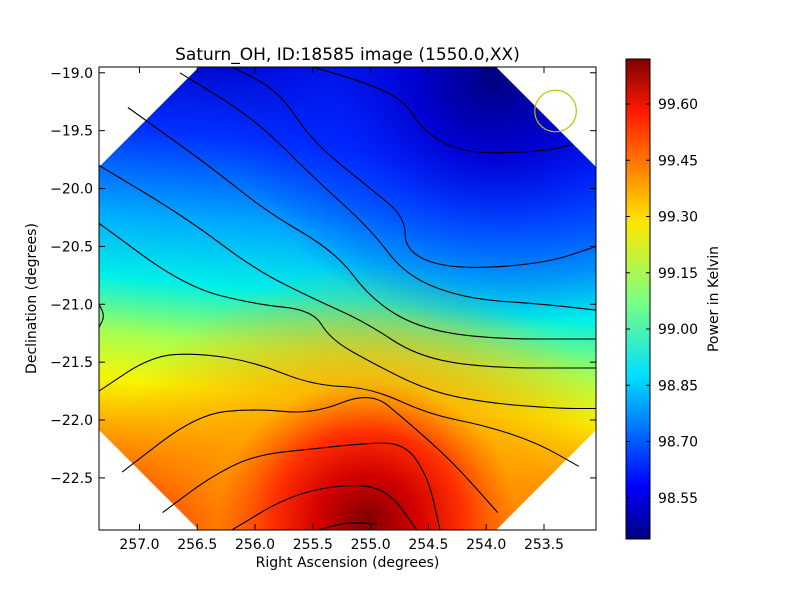 This screenshot has height=600, width=800. What do you see at coordinates (71, 479) in the screenshot?
I see `y-tick-label: −22.5` at bounding box center [71, 479].